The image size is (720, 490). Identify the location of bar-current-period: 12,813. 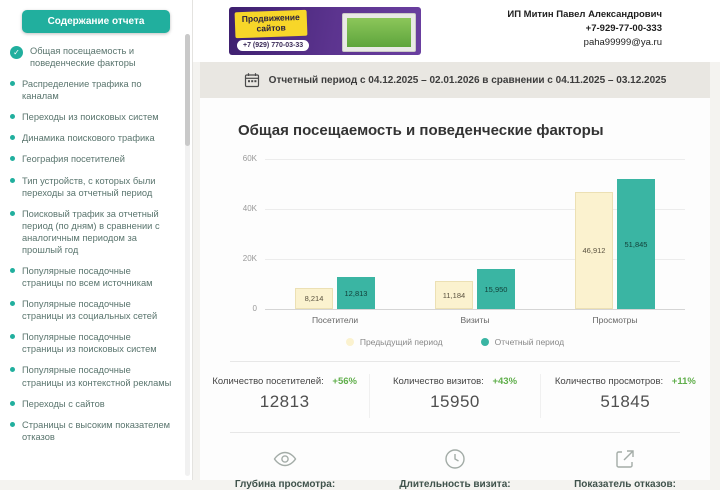
(356, 293).